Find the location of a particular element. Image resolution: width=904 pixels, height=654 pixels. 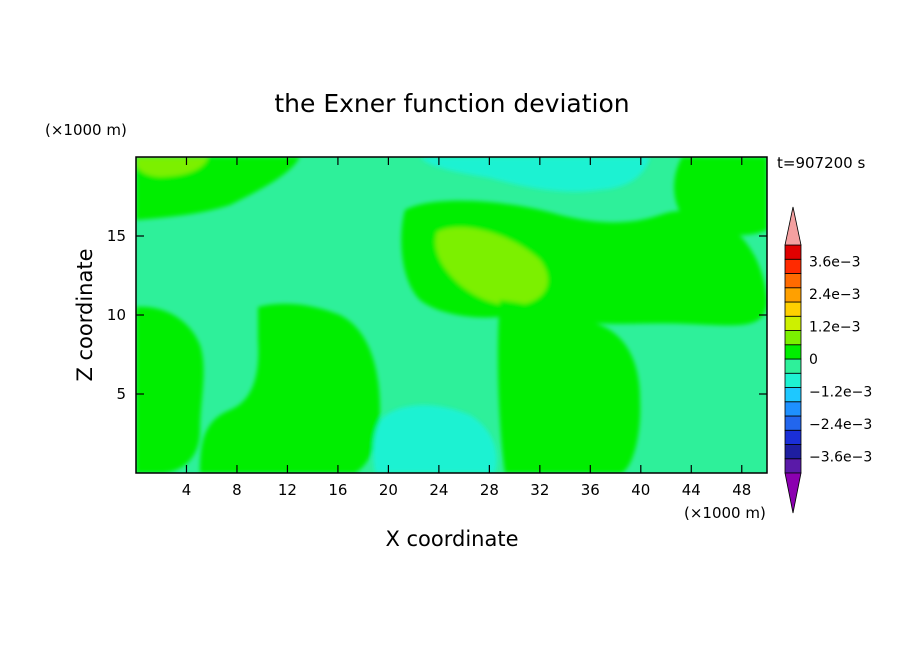

x-tick-label: 8 is located at coordinates (237, 490).